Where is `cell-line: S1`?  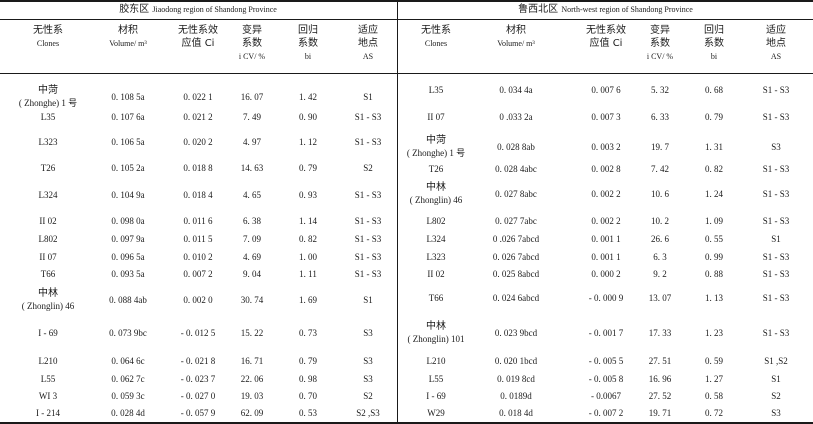
cell-line: S1 is located at coordinates (776, 379).